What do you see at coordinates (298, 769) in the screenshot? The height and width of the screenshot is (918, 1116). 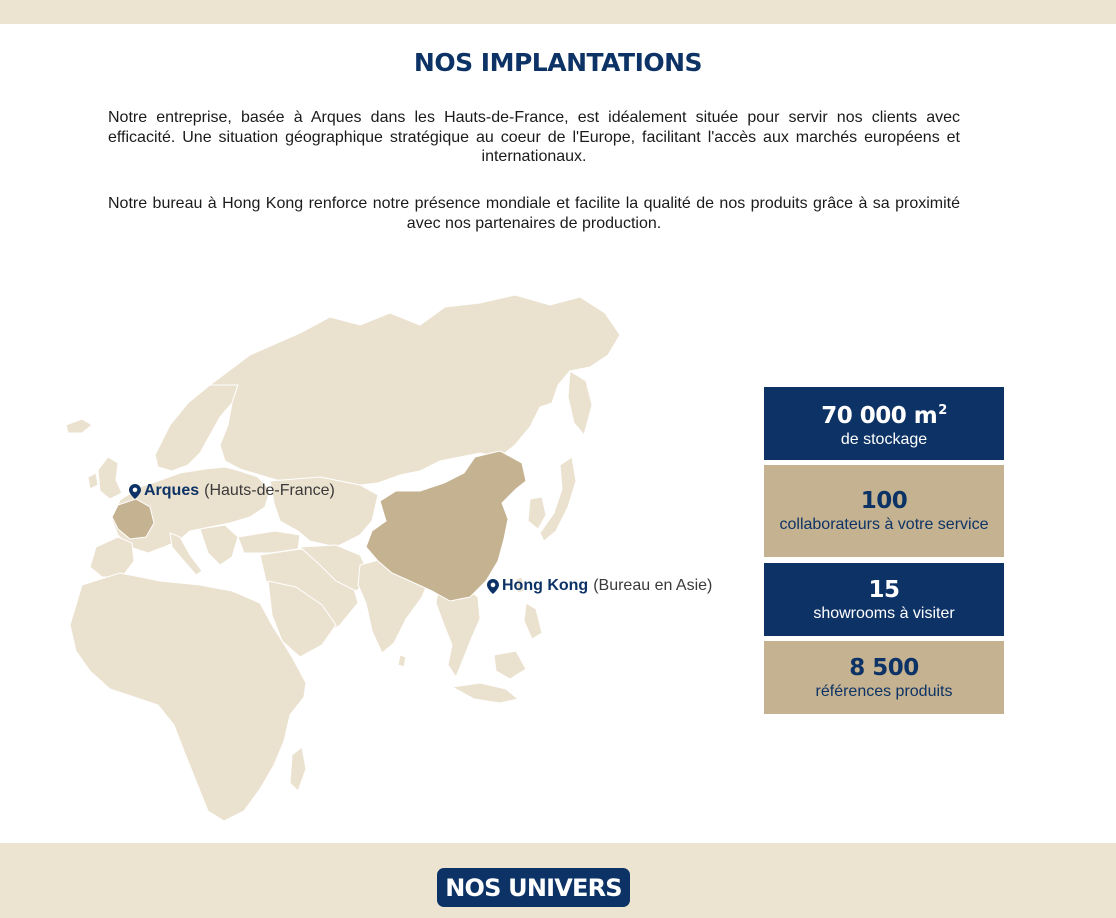 I see `map-madagascar` at bounding box center [298, 769].